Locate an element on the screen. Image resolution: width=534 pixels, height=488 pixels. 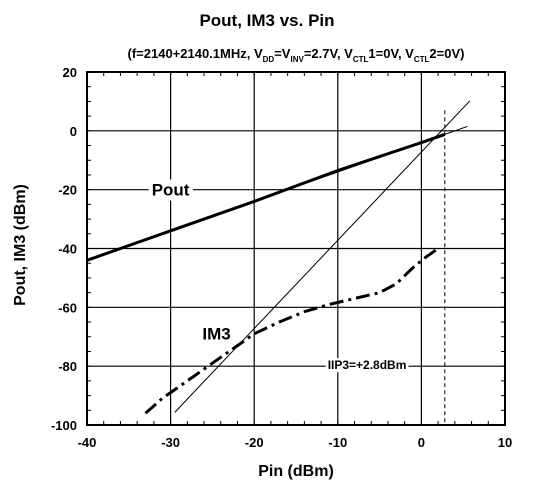
y-tick-label: -100 is located at coordinates (64, 425).